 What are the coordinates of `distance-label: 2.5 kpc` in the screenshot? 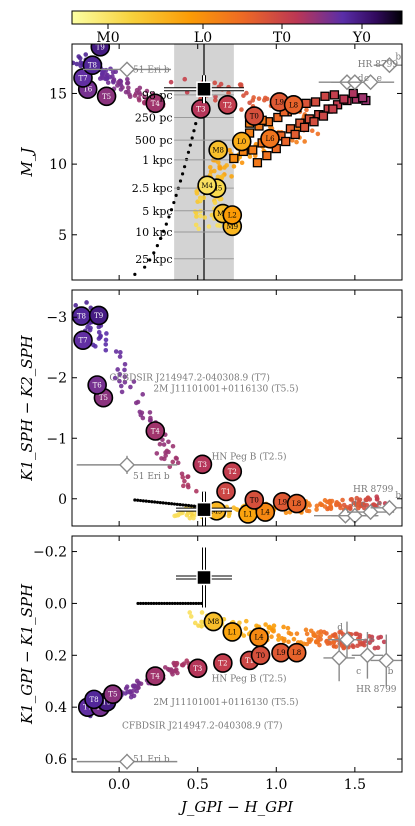 It's located at (152, 188).